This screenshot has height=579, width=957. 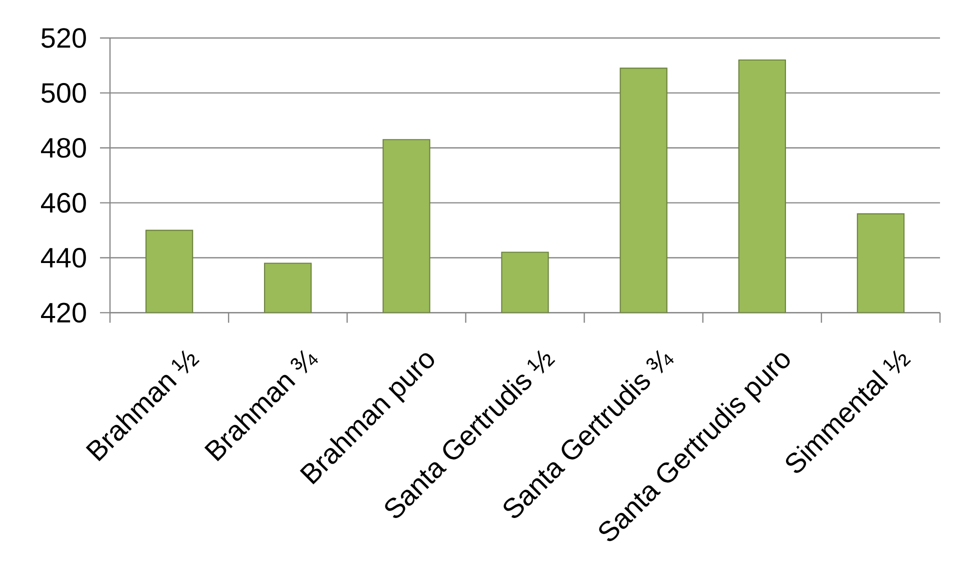 I want to click on y-tick-label: 500, so click(x=63, y=93).